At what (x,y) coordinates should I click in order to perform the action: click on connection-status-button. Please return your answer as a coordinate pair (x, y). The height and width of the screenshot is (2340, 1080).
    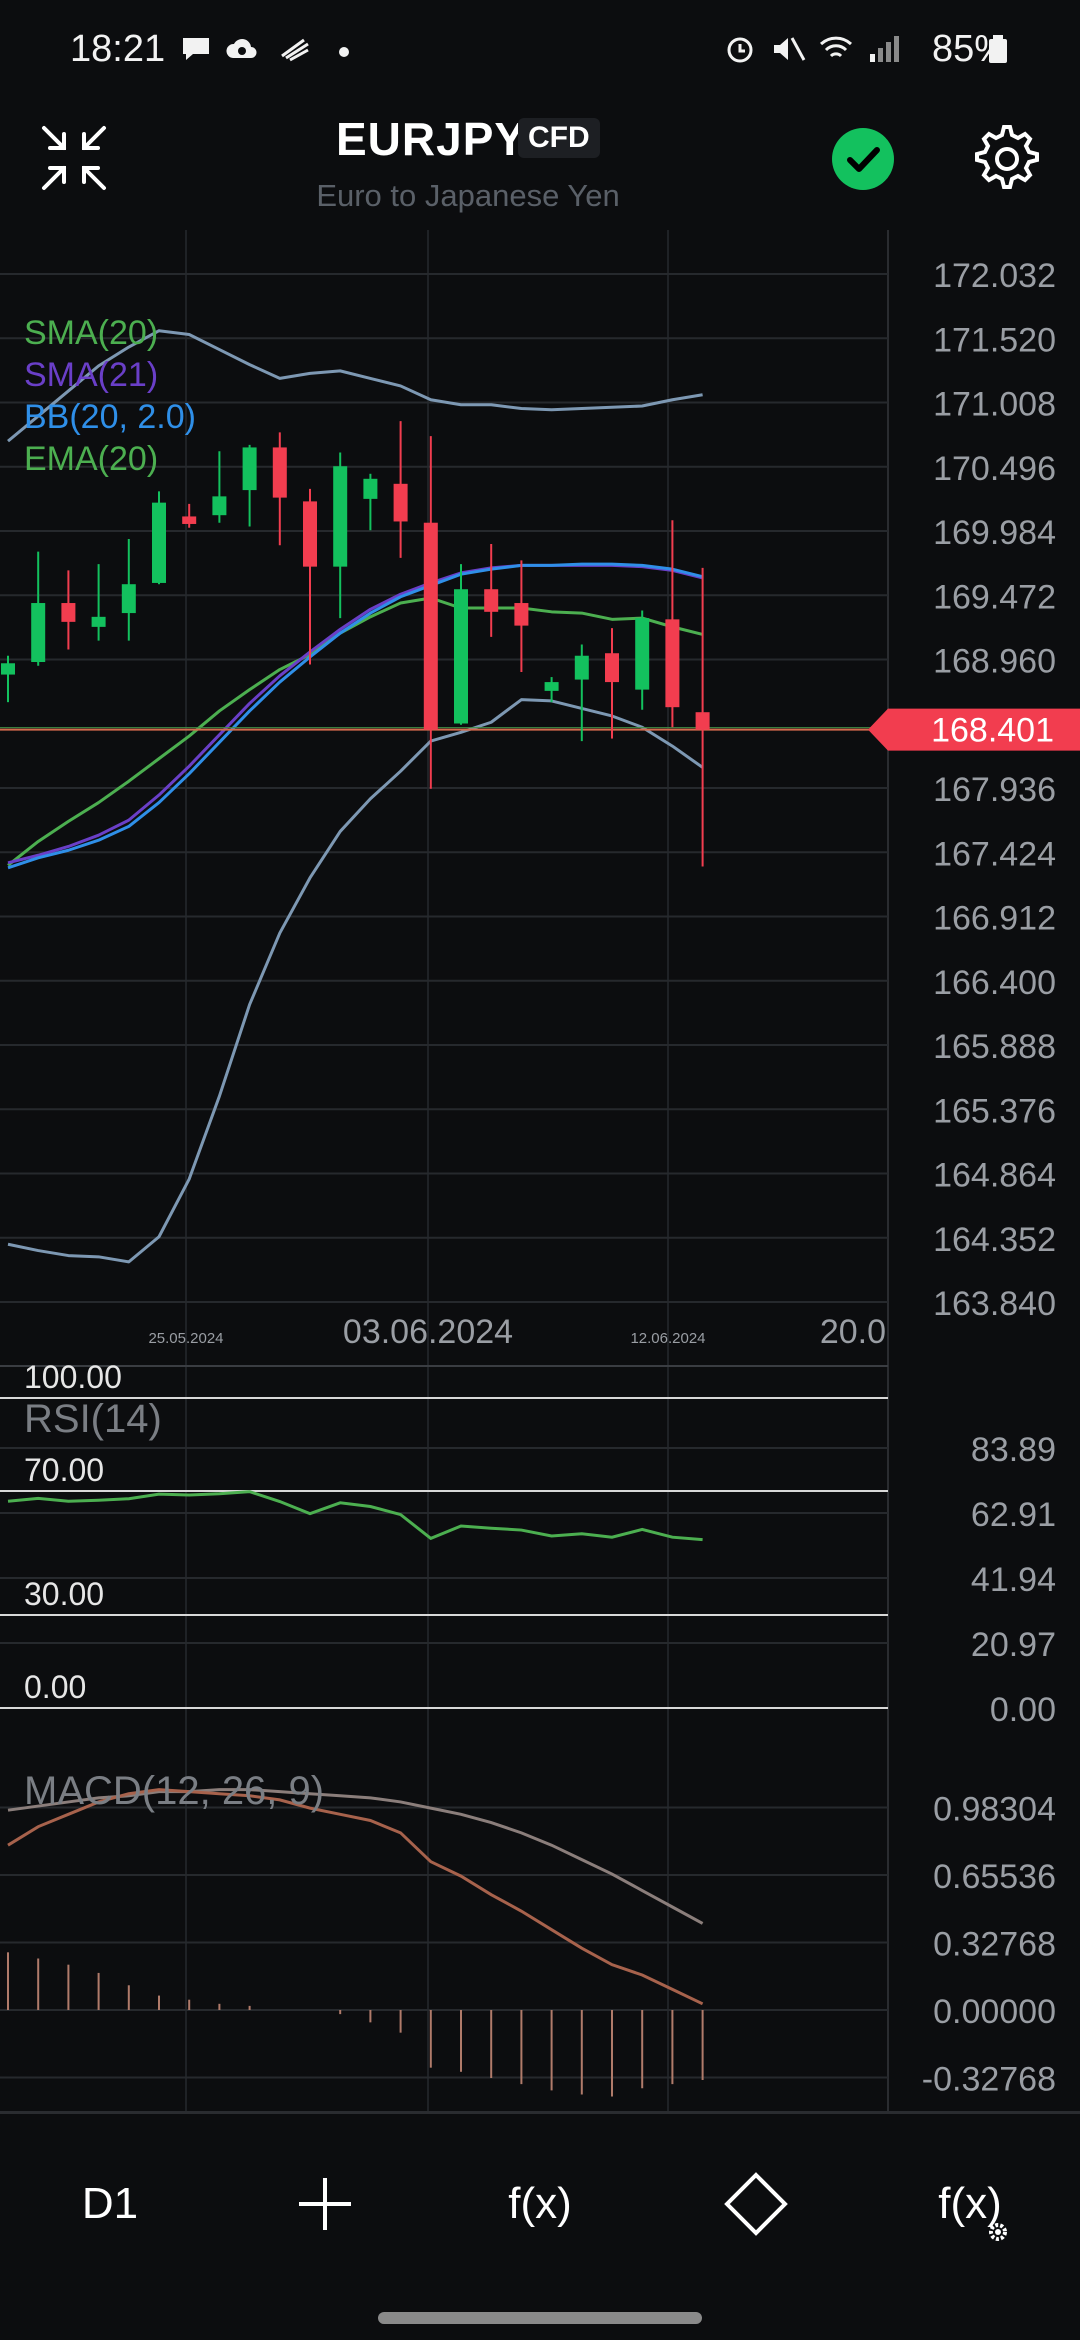
    Looking at the image, I should click on (863, 159).